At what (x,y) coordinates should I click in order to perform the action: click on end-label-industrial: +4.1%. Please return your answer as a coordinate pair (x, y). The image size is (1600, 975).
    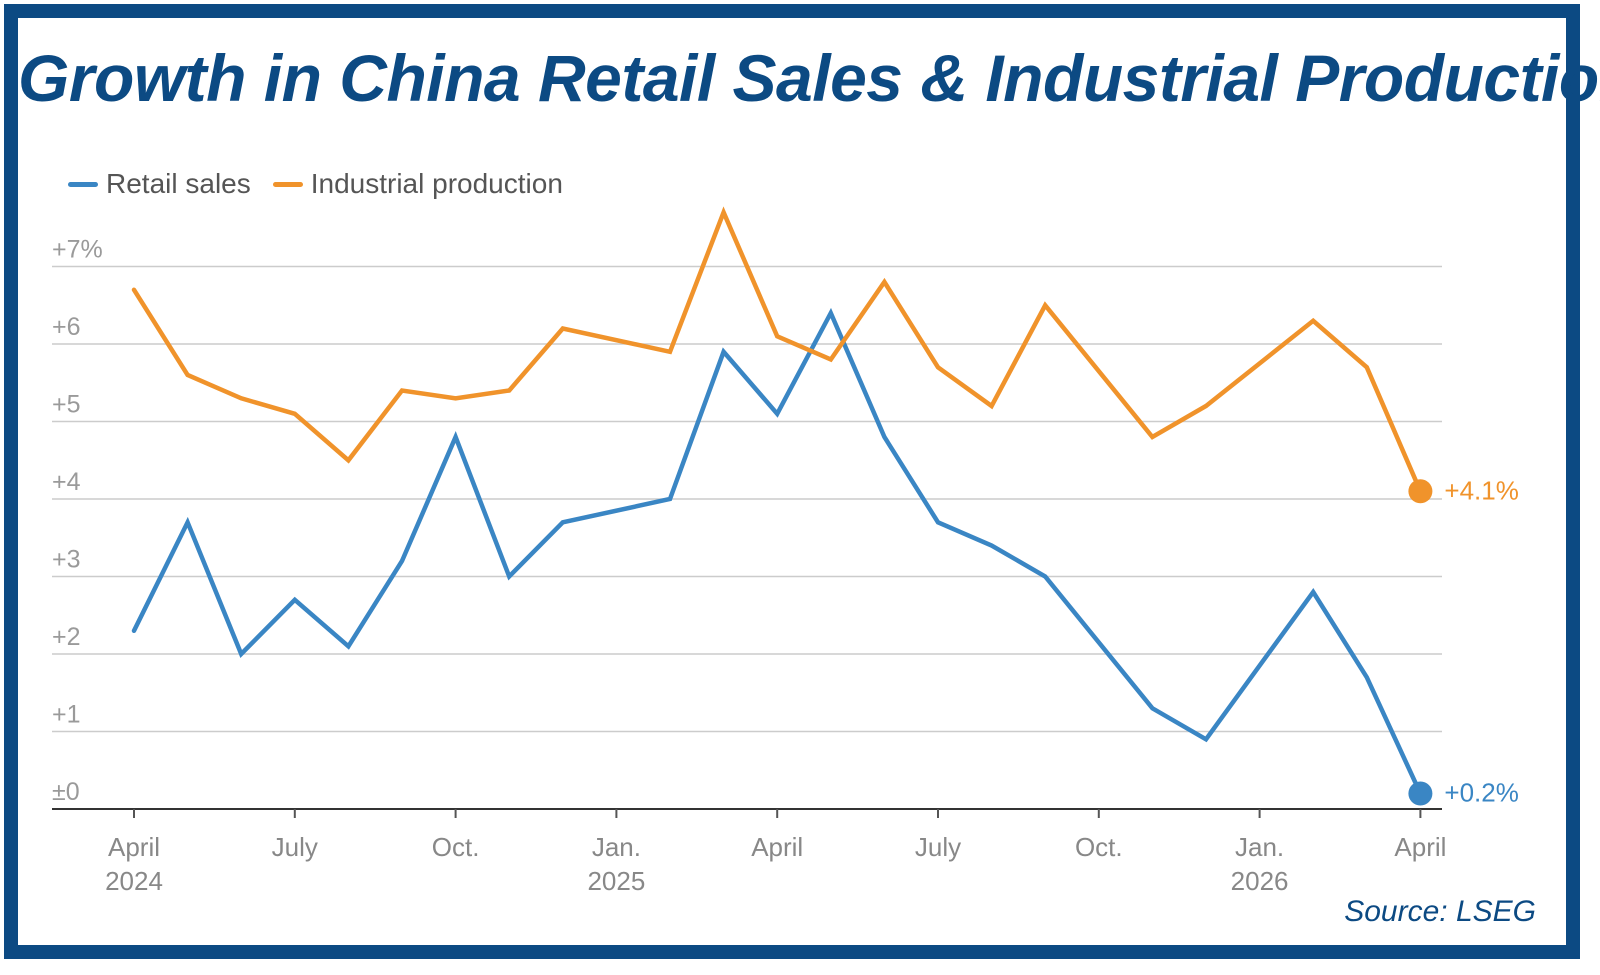
    Looking at the image, I should click on (1481, 490).